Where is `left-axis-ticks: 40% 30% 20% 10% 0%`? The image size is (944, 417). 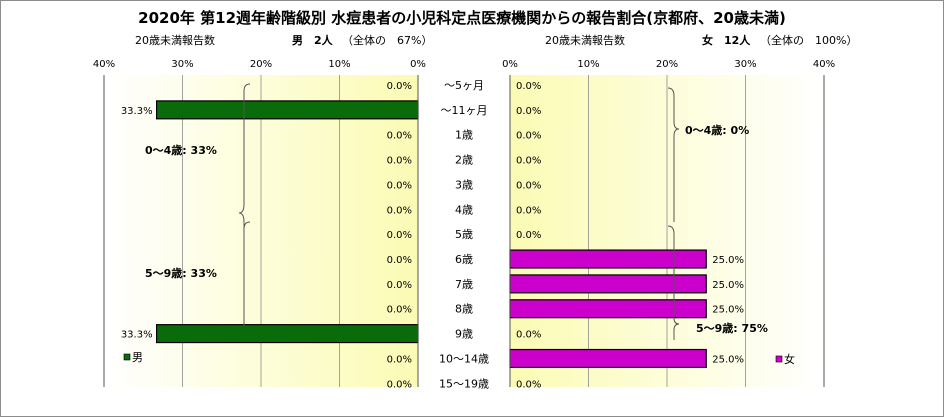
left-axis-ticks: 40% 30% 20% 10% 0% is located at coordinates (259, 64).